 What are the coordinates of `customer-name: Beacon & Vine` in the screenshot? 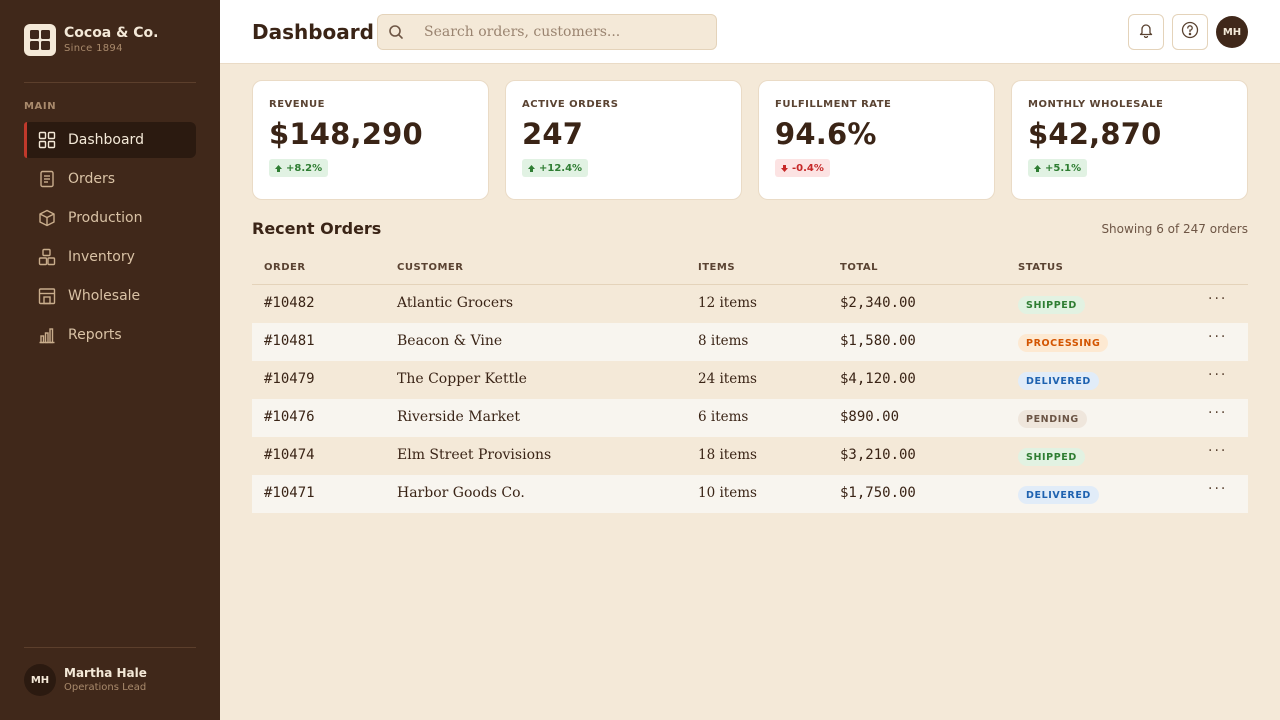 It's located at (450, 341).